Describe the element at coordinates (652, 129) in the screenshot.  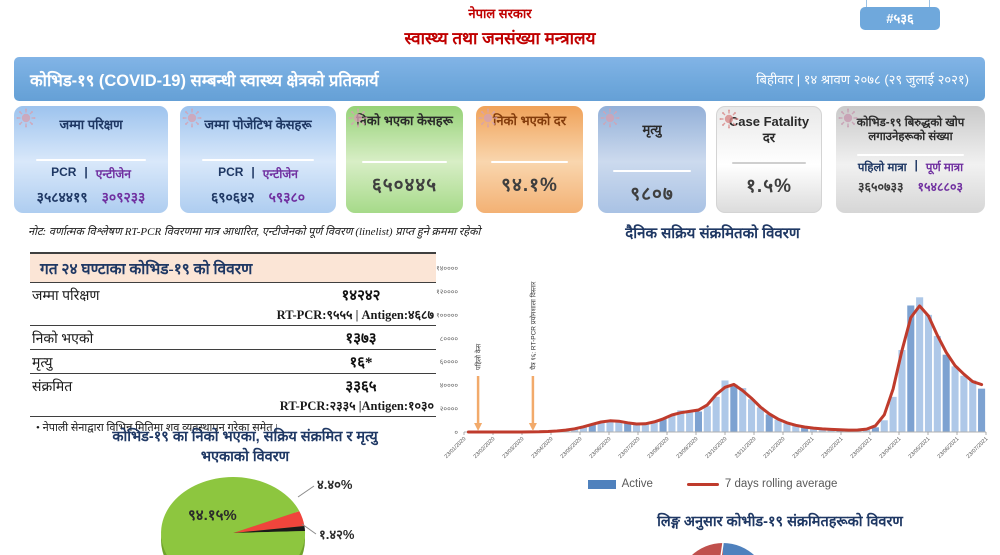
I see `card-title: मृत्यु` at that location.